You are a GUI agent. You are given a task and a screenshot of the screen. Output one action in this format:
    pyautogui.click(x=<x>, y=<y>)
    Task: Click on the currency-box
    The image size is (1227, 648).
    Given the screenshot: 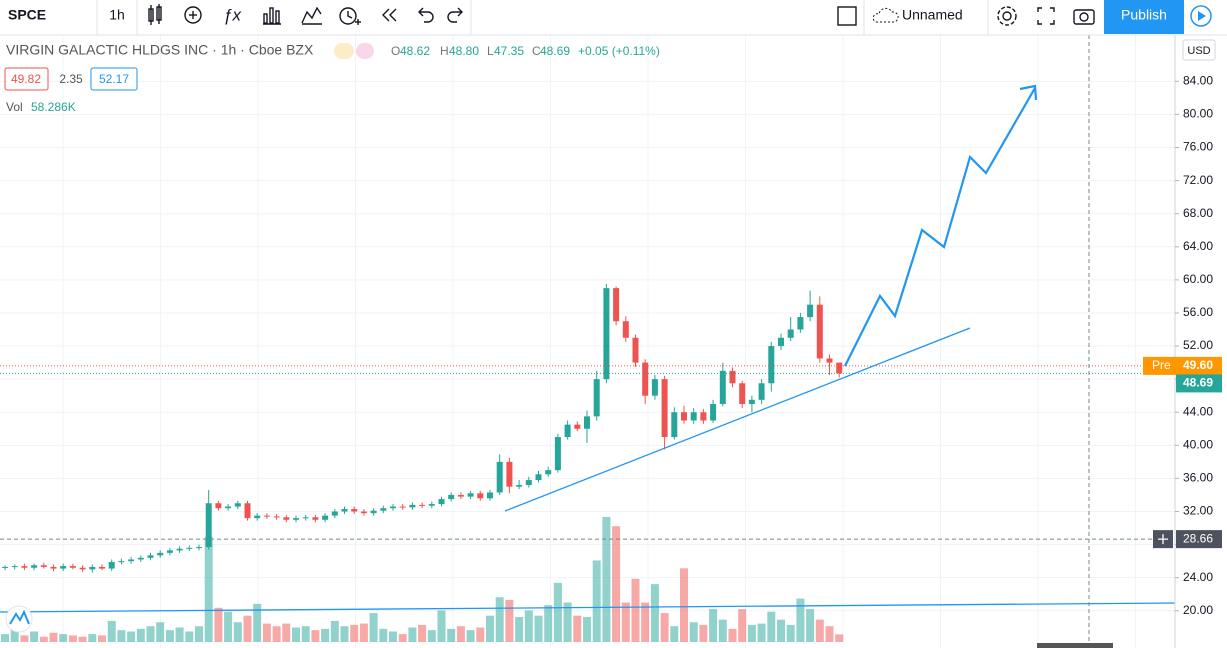 What is the action you would take?
    pyautogui.click(x=1199, y=50)
    